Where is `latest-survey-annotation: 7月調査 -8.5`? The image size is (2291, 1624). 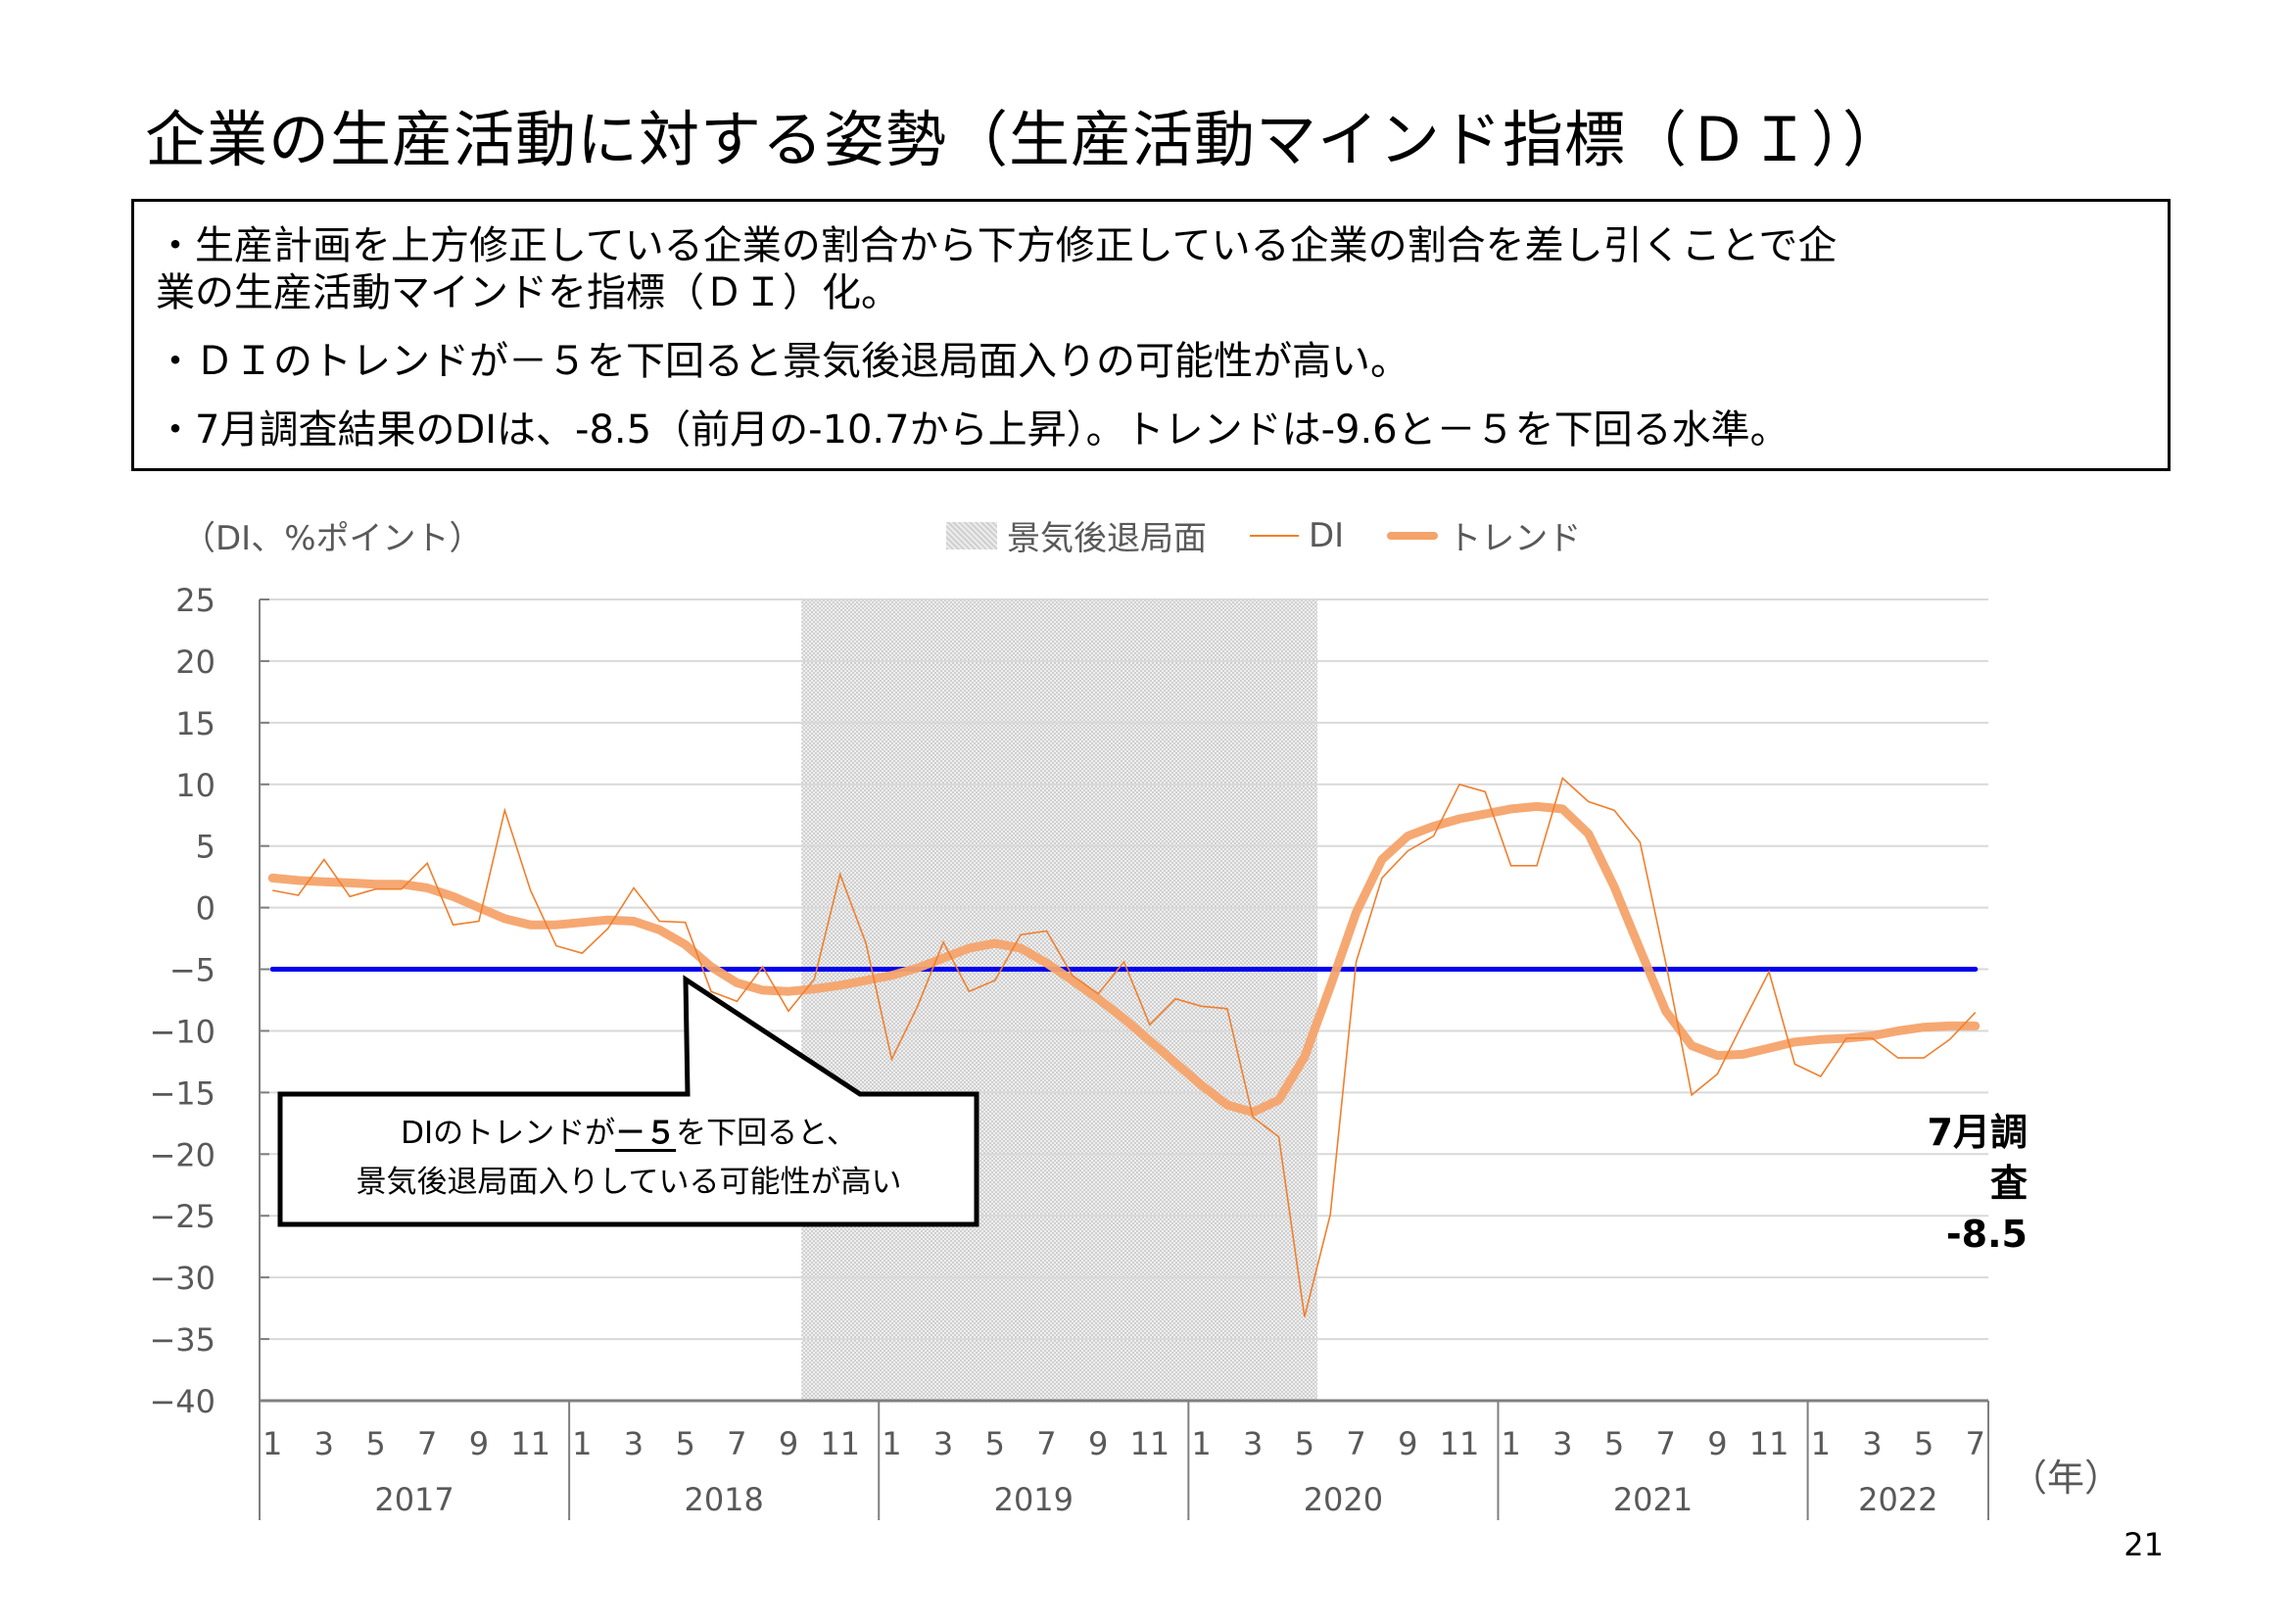 latest-survey-annotation: 7月調査 -8.5 is located at coordinates (1959, 1183).